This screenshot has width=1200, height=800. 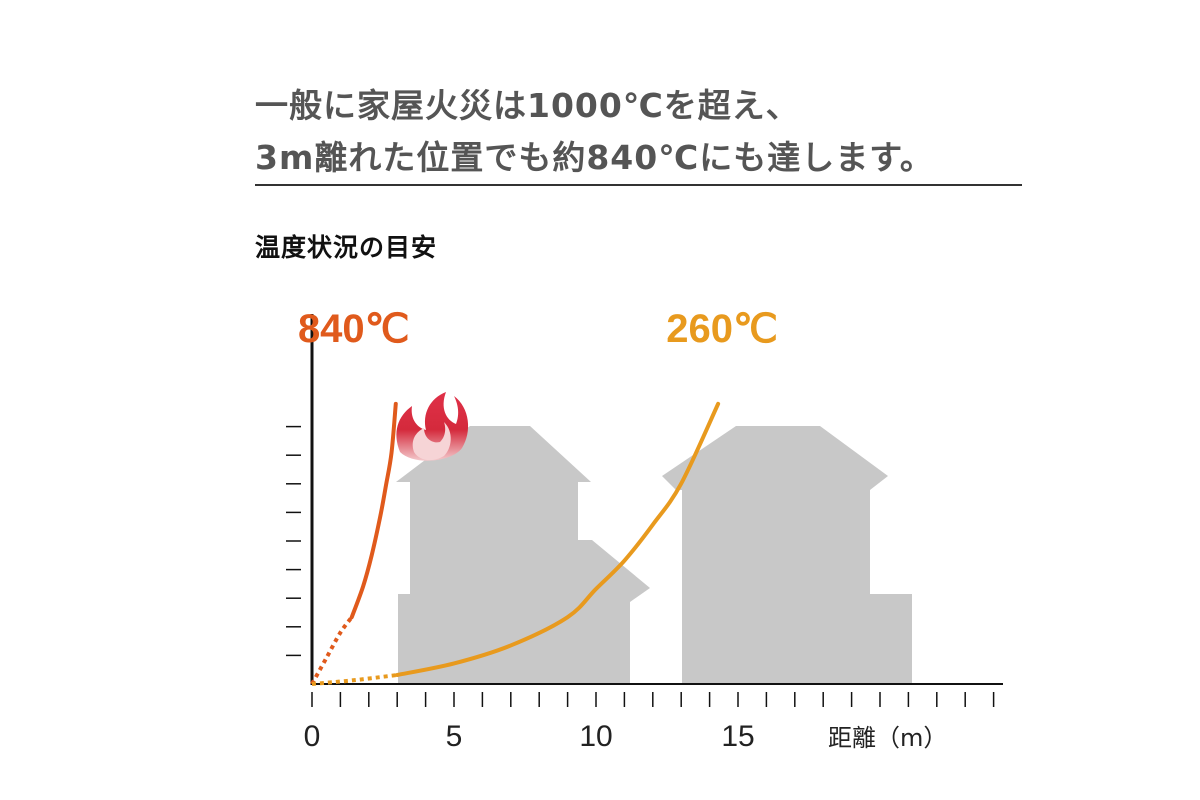 I want to click on headline-line-1: 一般に家屋火災は1000℃を超え、, so click(x=527, y=105).